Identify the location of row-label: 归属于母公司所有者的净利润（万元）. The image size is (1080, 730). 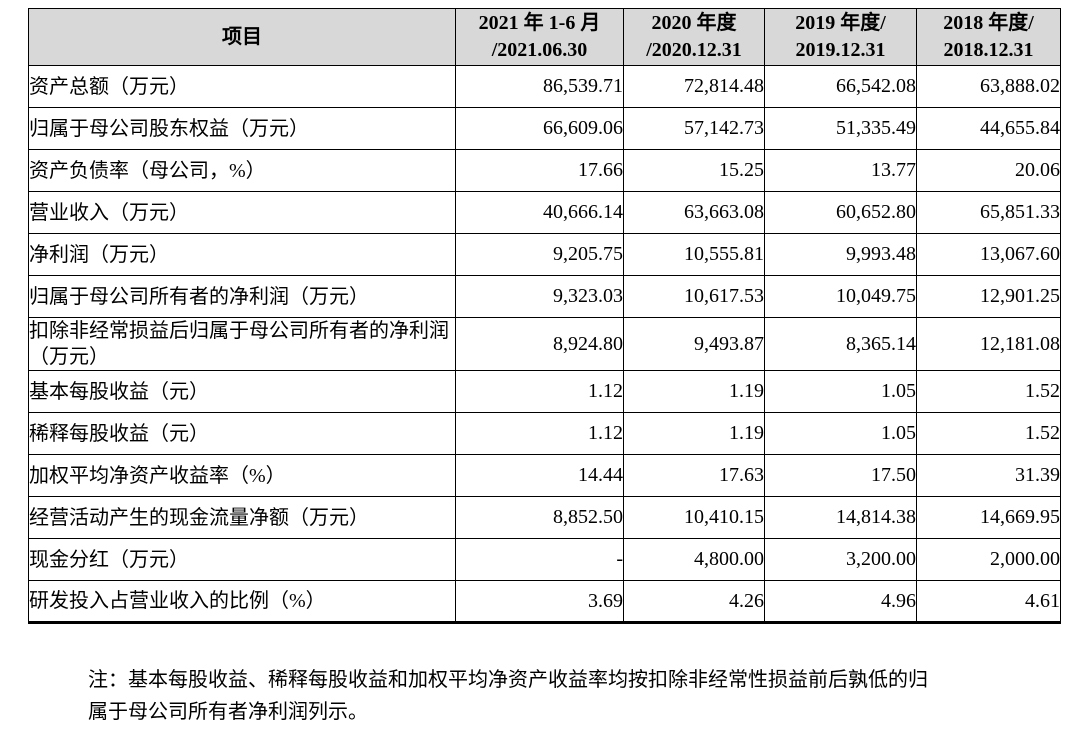
(242, 296).